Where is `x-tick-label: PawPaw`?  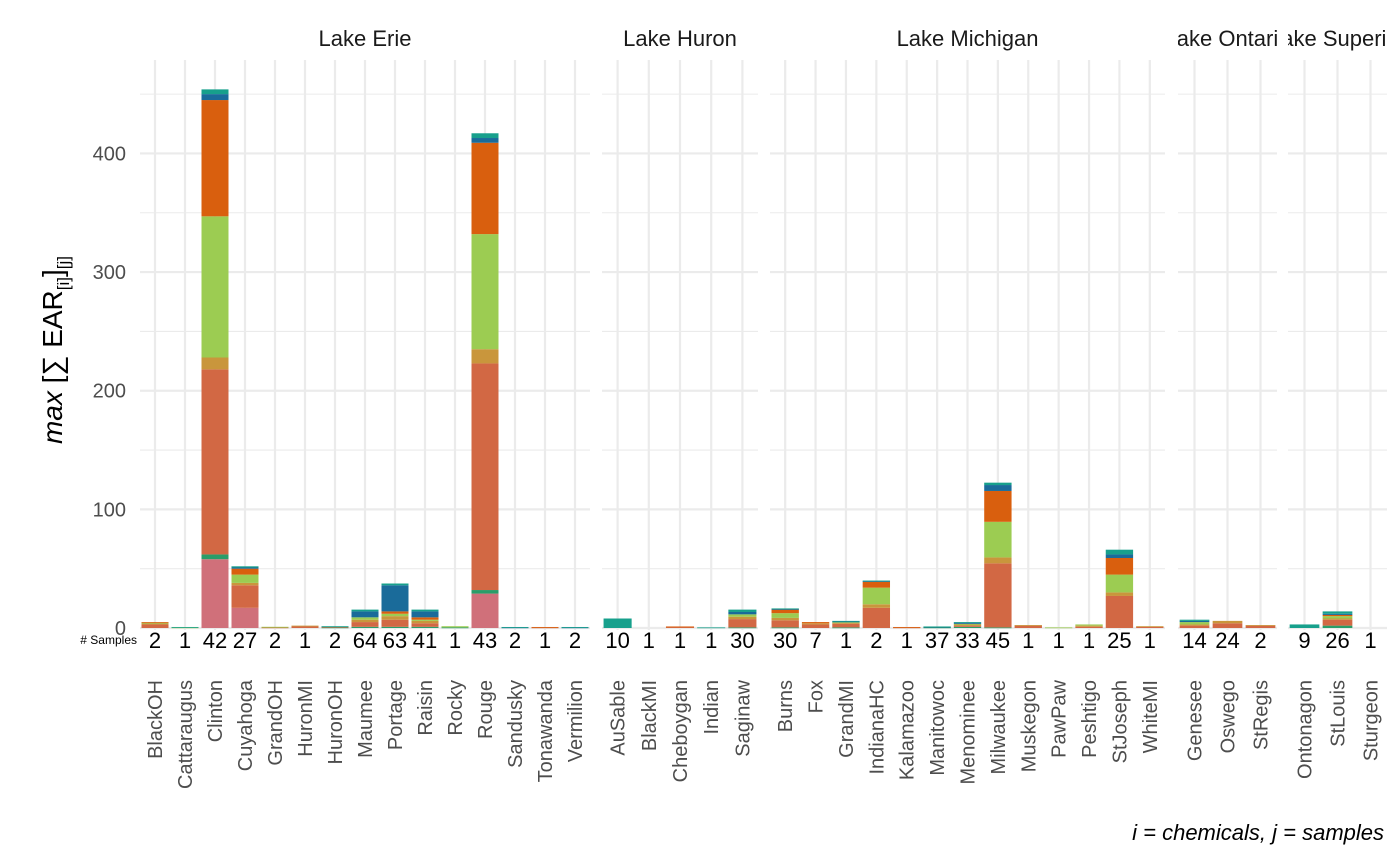 x-tick-label: PawPaw is located at coordinates (1060, 718).